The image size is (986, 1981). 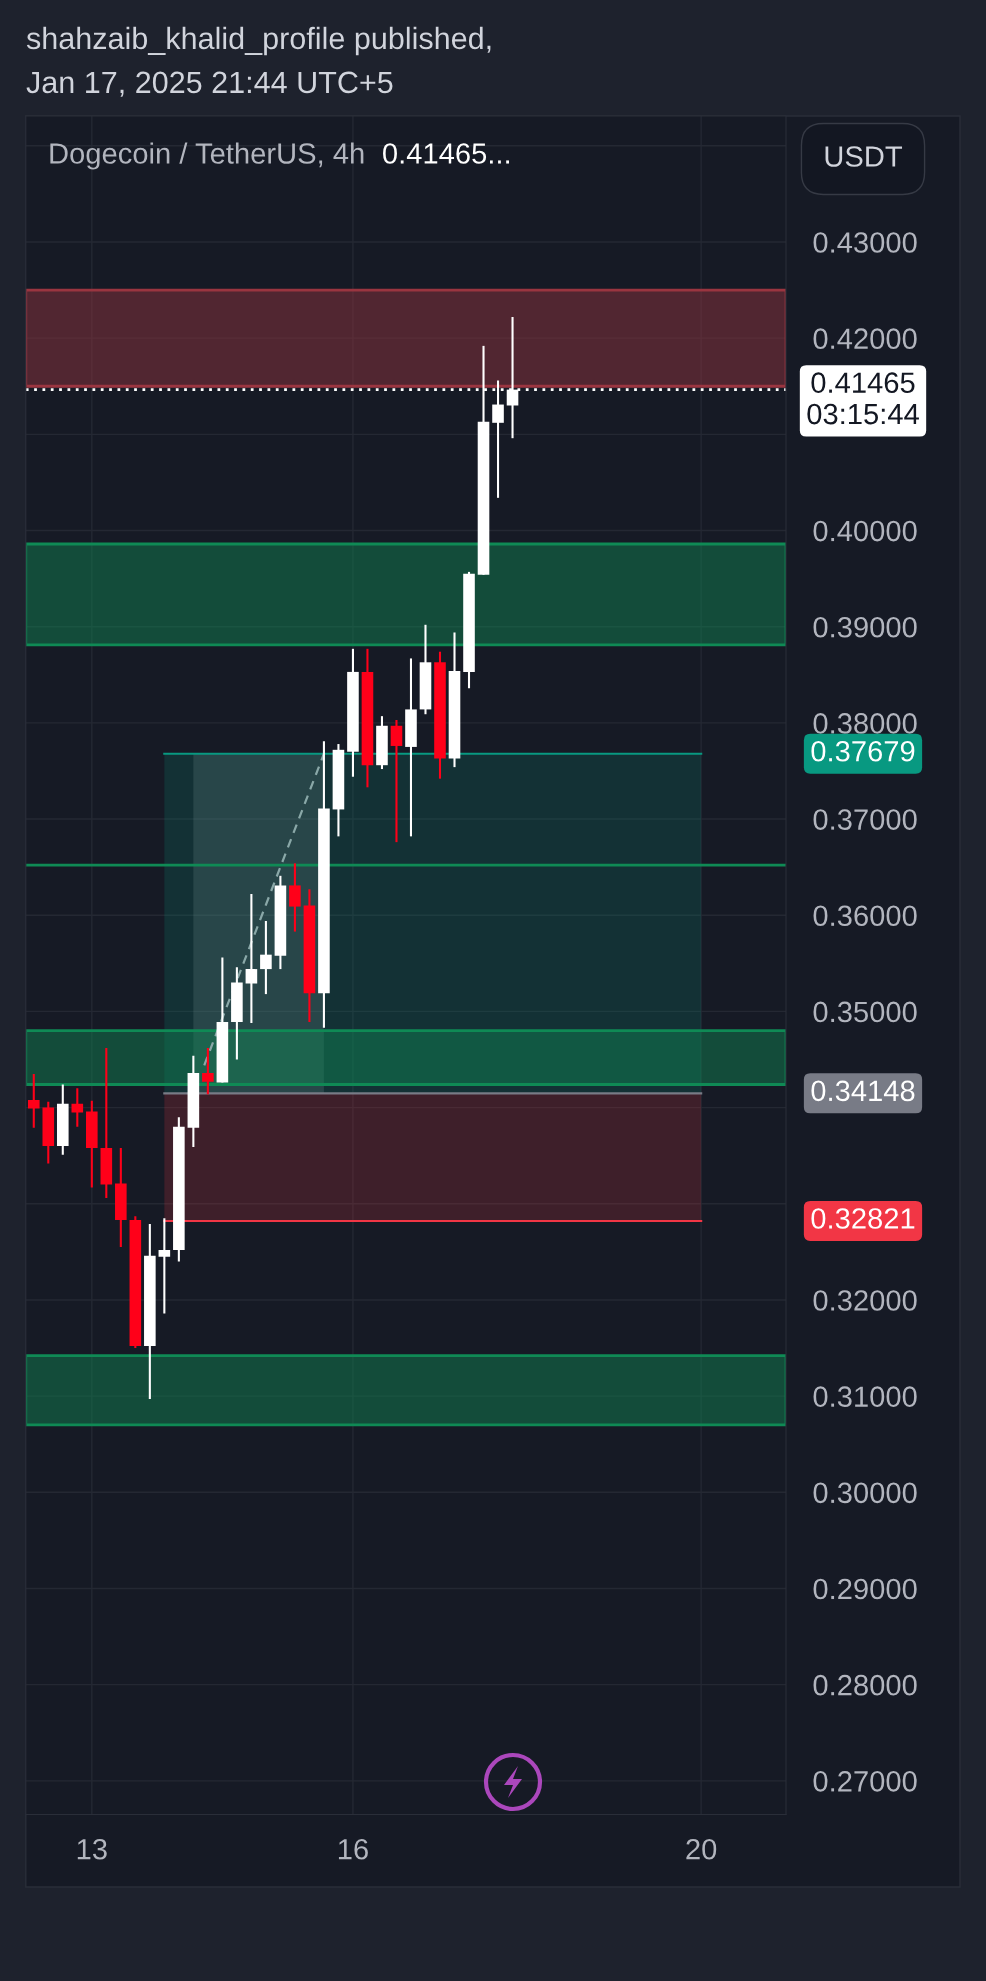 I want to click on y-tick-label: 0.29000, so click(x=865, y=1589).